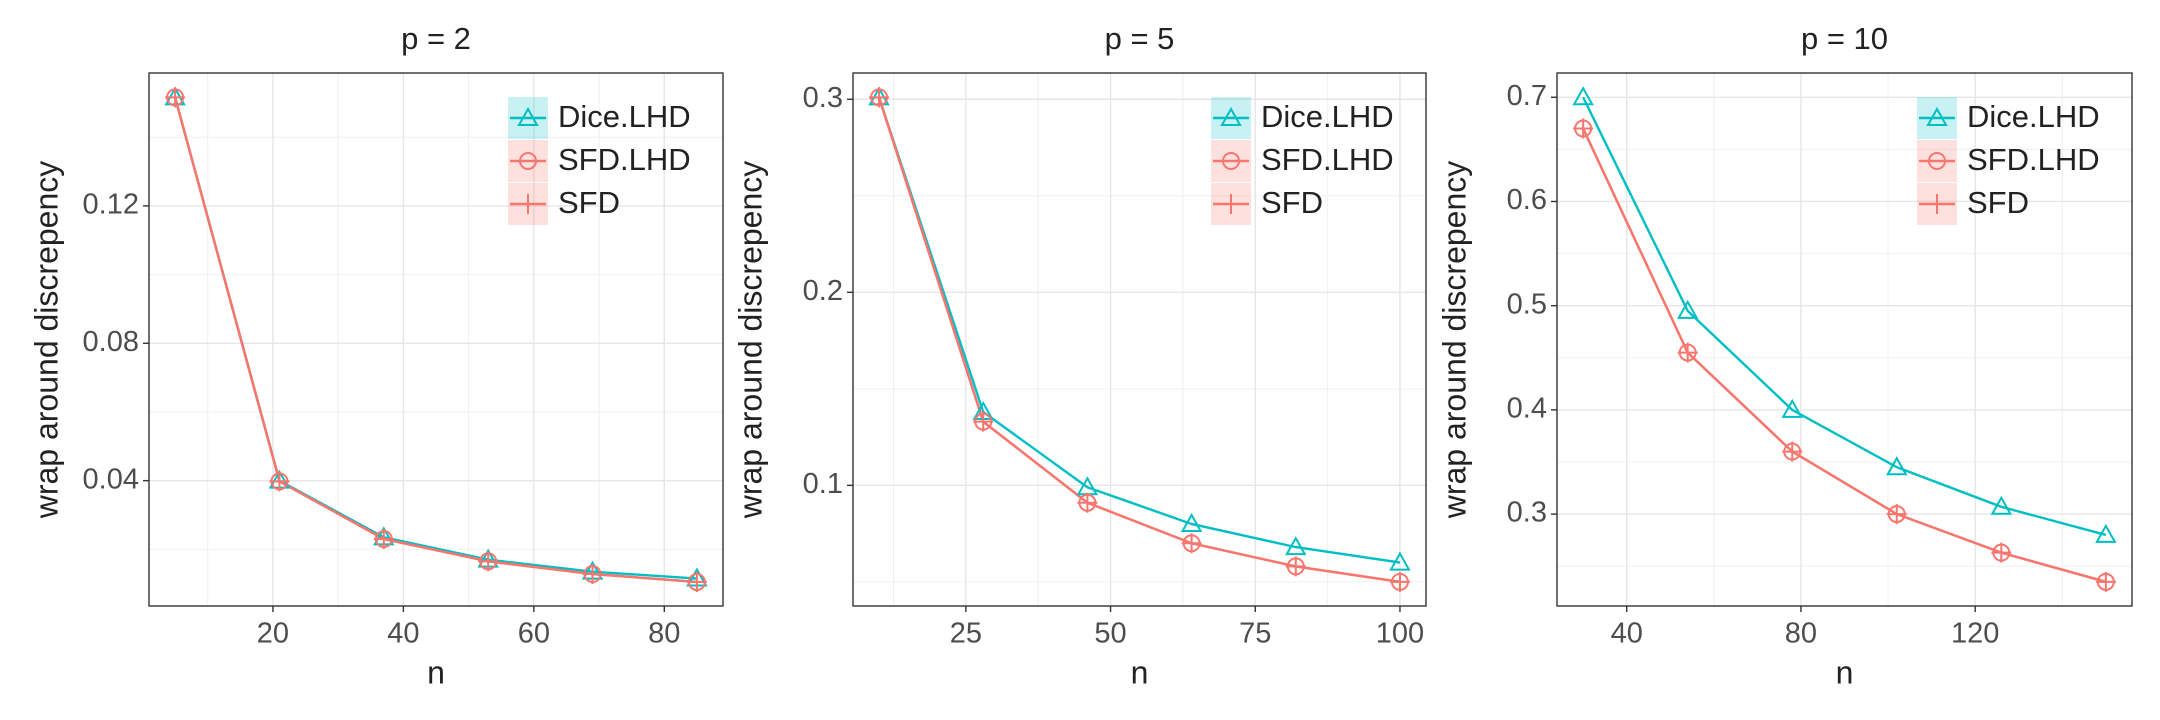 This screenshot has height=720, width=2160. I want to click on x-tick-label: 100, so click(1400, 634).